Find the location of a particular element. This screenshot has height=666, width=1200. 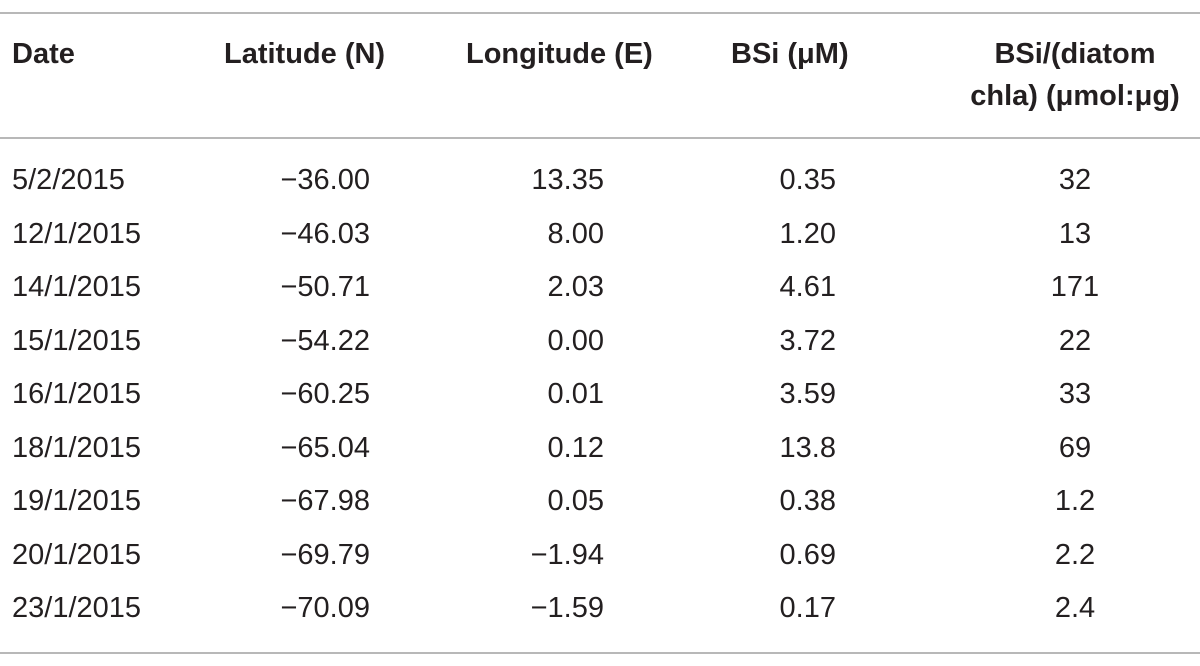

cell-latitude: −67.98 is located at coordinates (325, 501).